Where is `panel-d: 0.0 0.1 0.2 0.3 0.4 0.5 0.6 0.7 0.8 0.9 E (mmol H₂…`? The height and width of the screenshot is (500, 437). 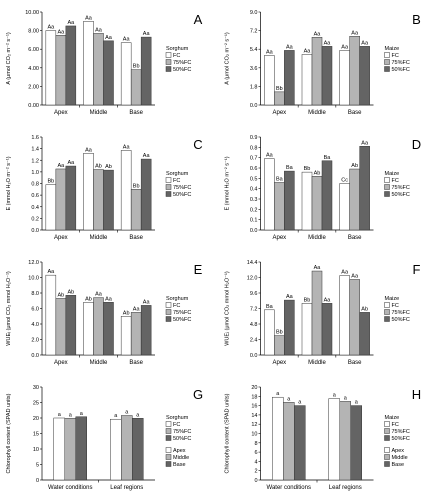 panel-d: 0.0 0.1 0.2 0.3 0.4 0.5 0.6 0.7 0.8 0.9 E (mmol H₂… is located at coordinates (323, 188).